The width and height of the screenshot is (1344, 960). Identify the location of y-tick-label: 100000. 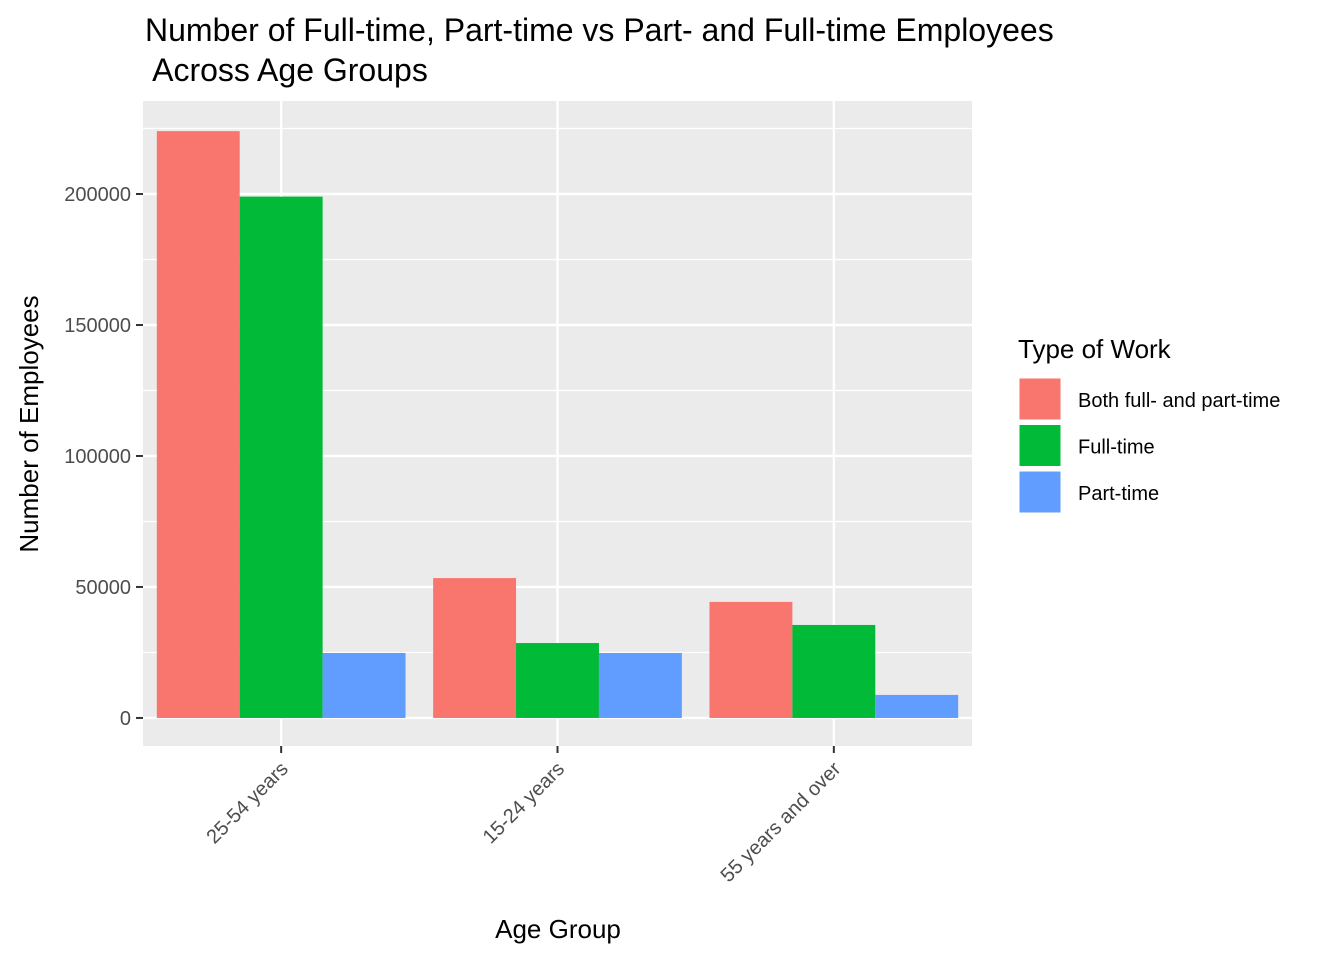
(97, 457).